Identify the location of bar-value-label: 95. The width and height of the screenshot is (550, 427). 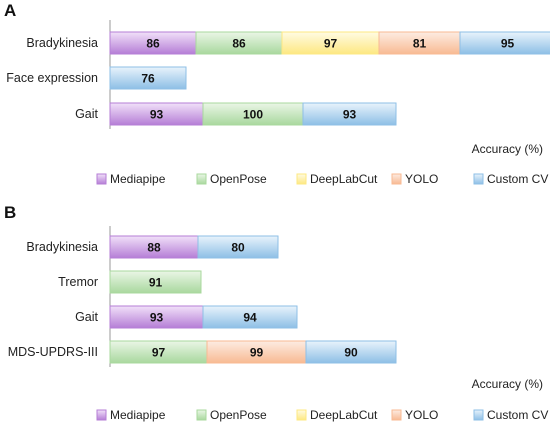
(508, 44).